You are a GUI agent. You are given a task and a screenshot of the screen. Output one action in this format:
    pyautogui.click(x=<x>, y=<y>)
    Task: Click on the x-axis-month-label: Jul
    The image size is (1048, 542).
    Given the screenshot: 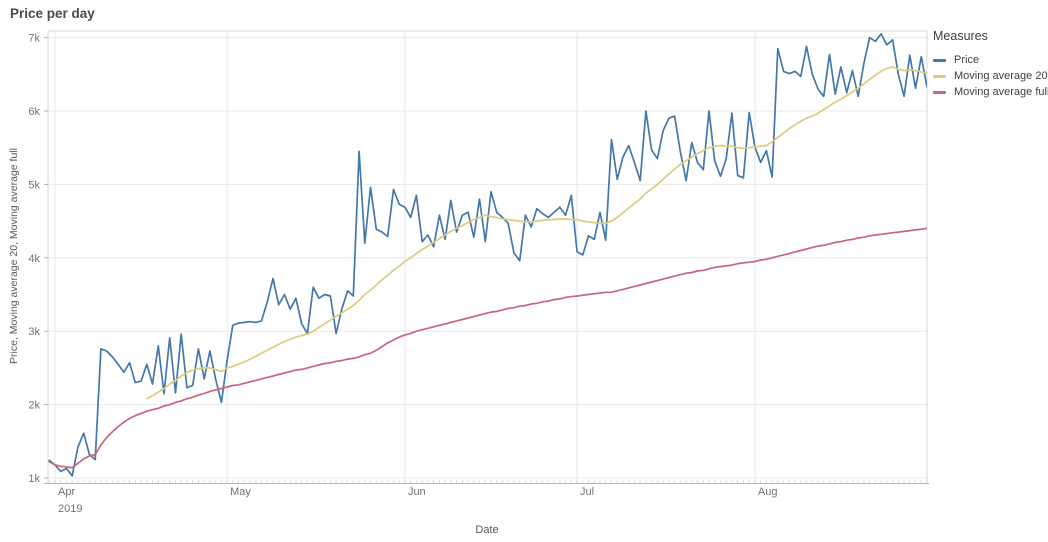 What is the action you would take?
    pyautogui.click(x=587, y=492)
    